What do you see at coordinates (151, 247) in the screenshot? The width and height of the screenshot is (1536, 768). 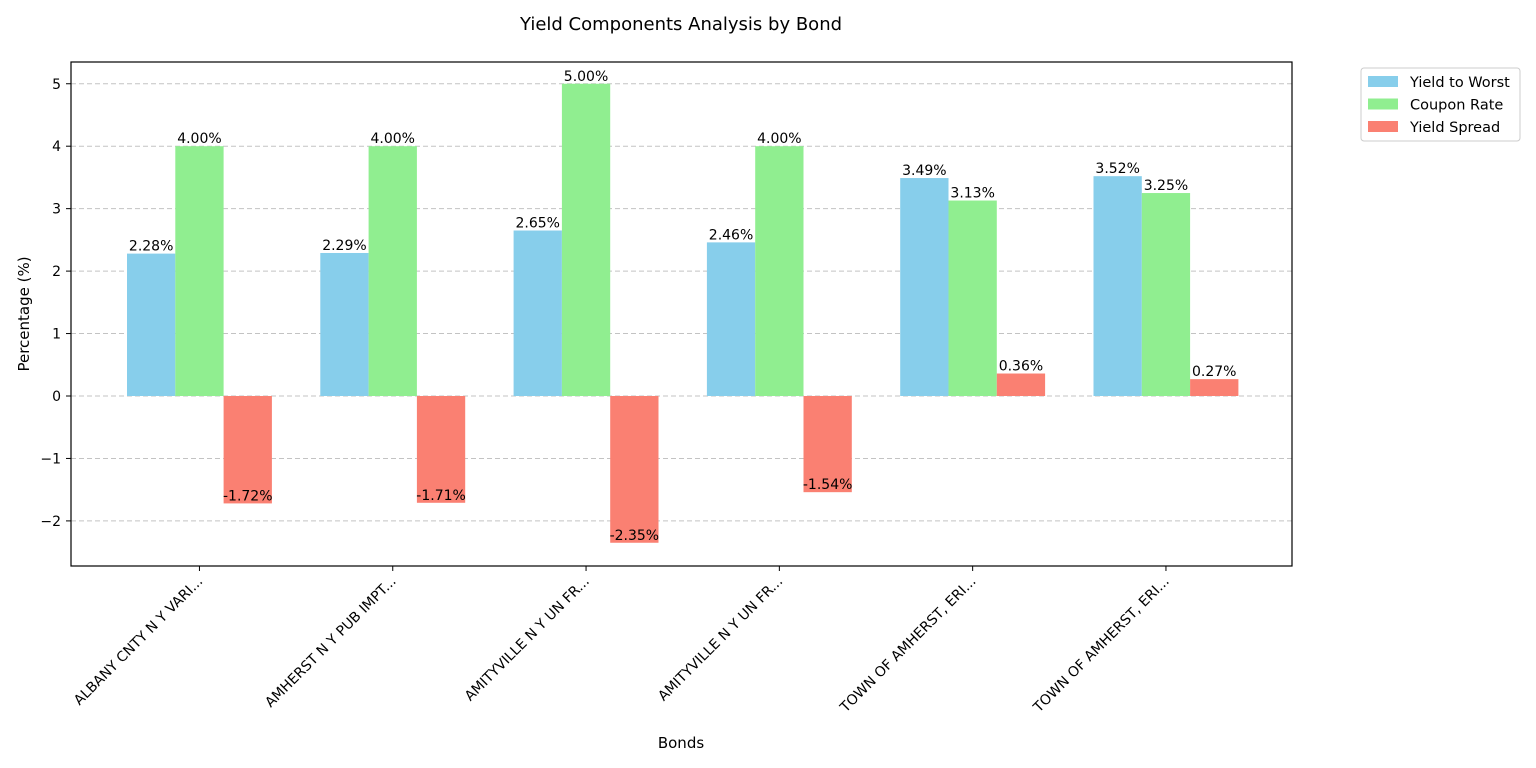 I see `data-label: 2.28%` at bounding box center [151, 247].